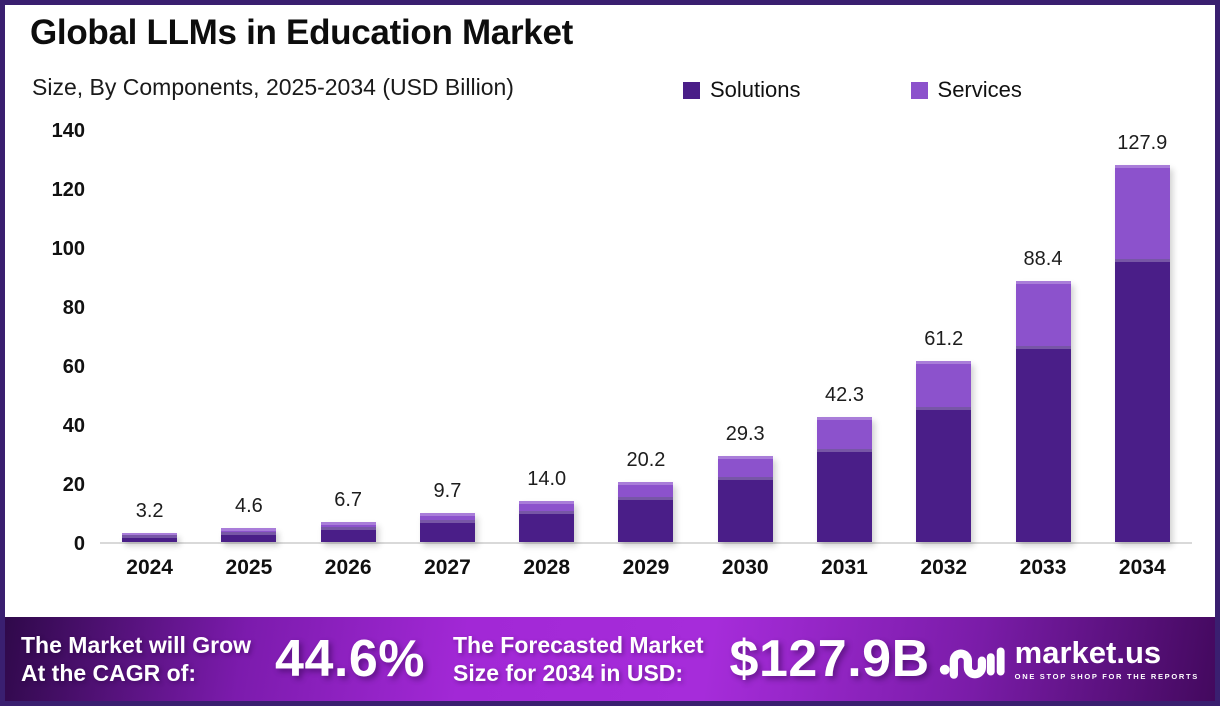  I want to click on legend-label-solutions: Solutions, so click(755, 89).